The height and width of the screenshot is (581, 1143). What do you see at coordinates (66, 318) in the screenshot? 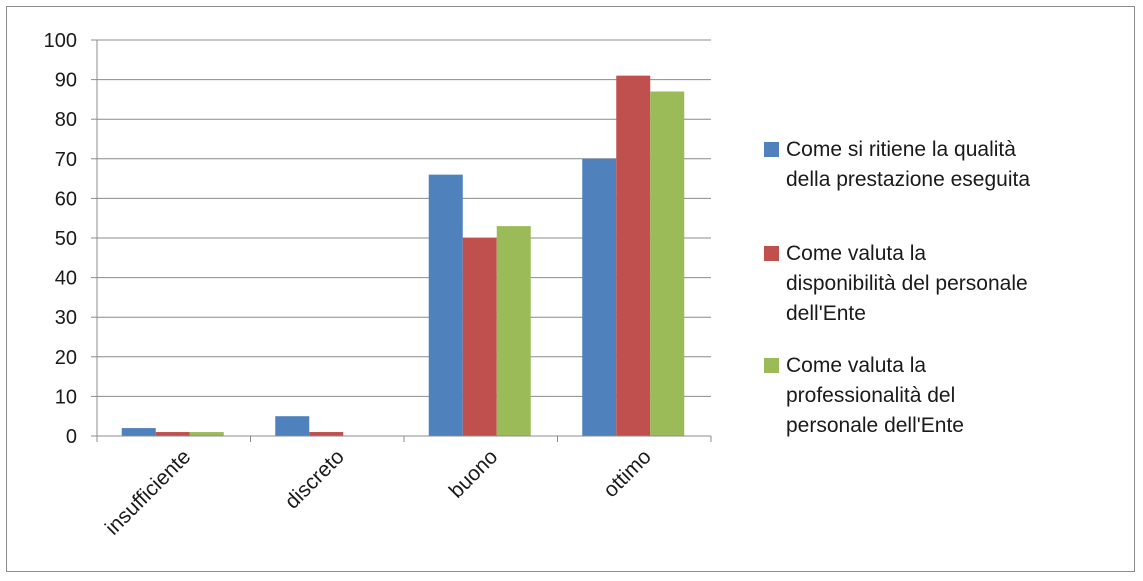
I see `y-tick-label: 30` at bounding box center [66, 318].